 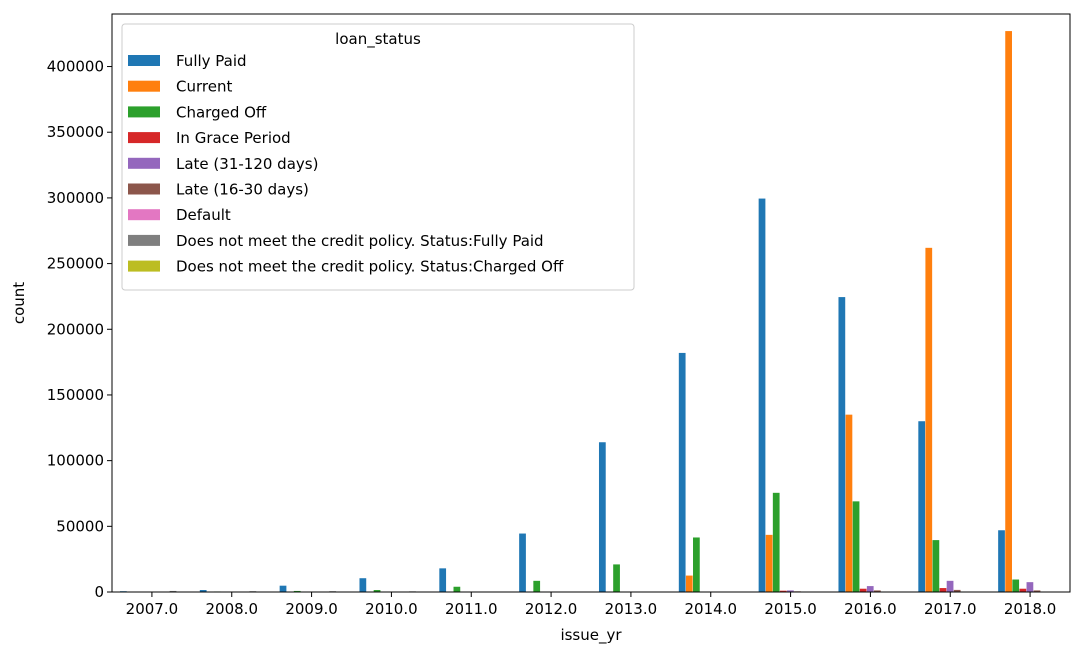 I want to click on y-tick-label: 300000, so click(x=75, y=198).